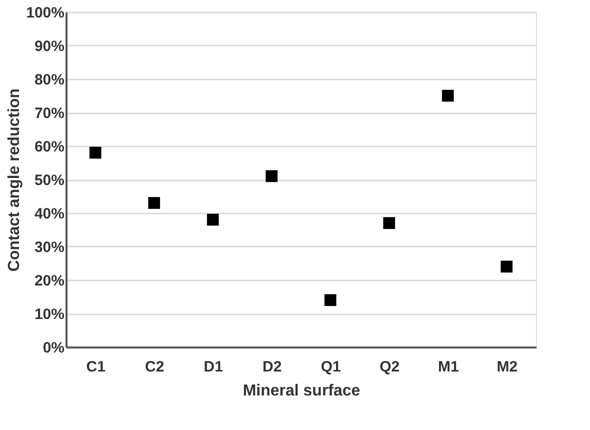  Describe the element at coordinates (154, 367) in the screenshot. I see `x-tick-label: C2` at that location.